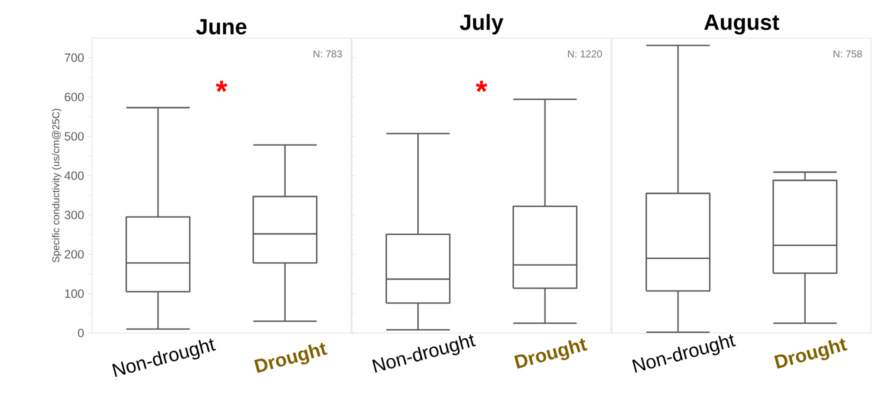  I want to click on y-axis-title: Specific conductivity (us/cm@25C), so click(57, 185).